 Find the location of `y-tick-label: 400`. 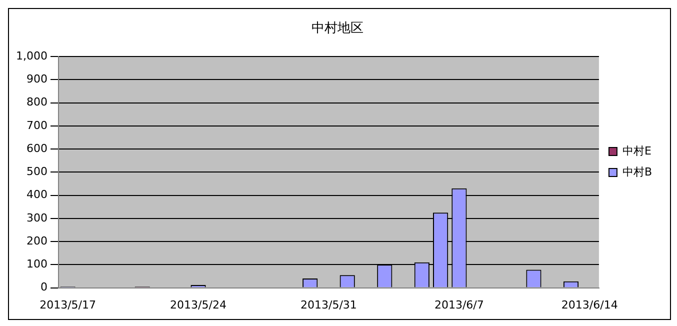

y-tick-label: 400 is located at coordinates (37, 195).